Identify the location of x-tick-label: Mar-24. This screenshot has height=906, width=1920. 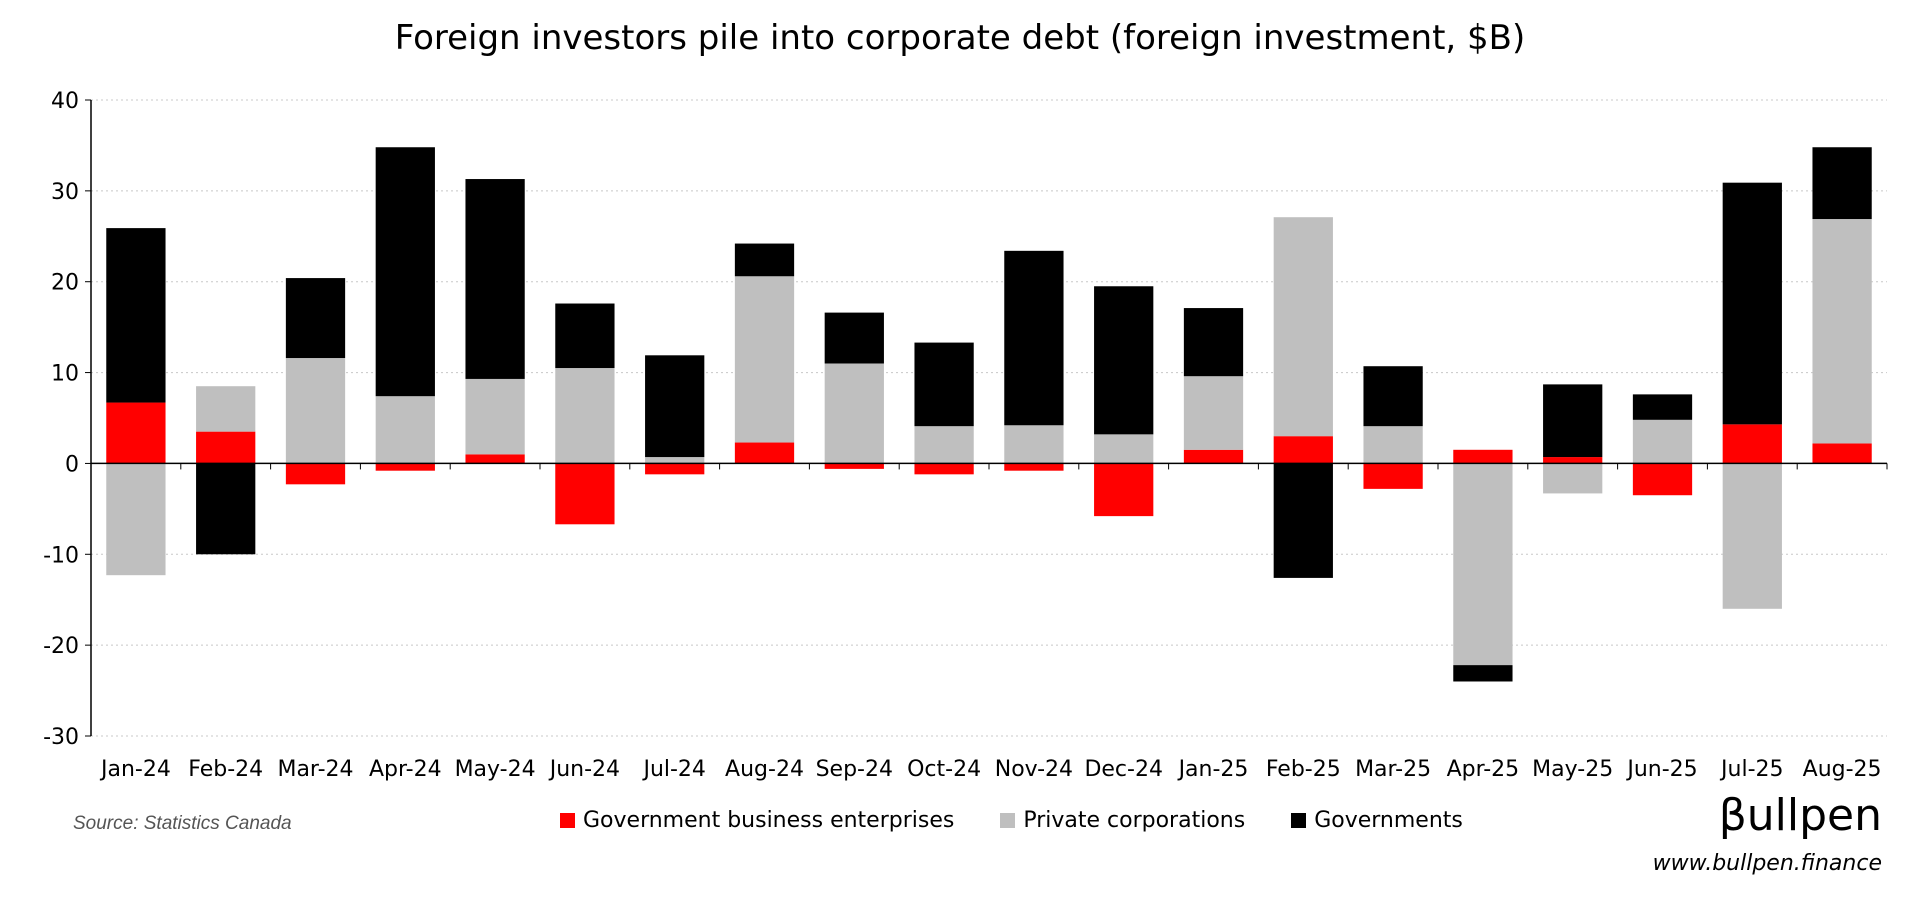
(315, 769).